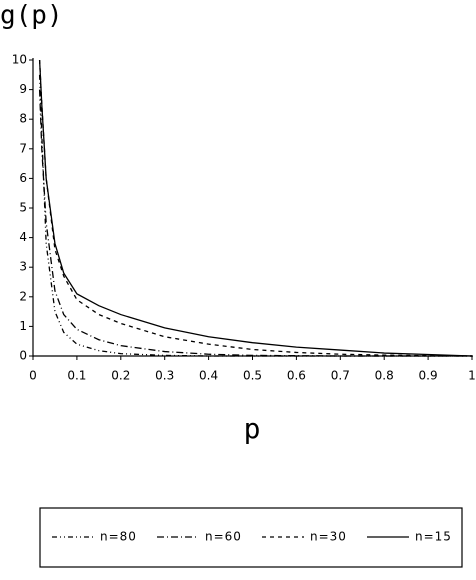  Describe the element at coordinates (23, 178) in the screenshot. I see `y-tick-label: 6` at that location.